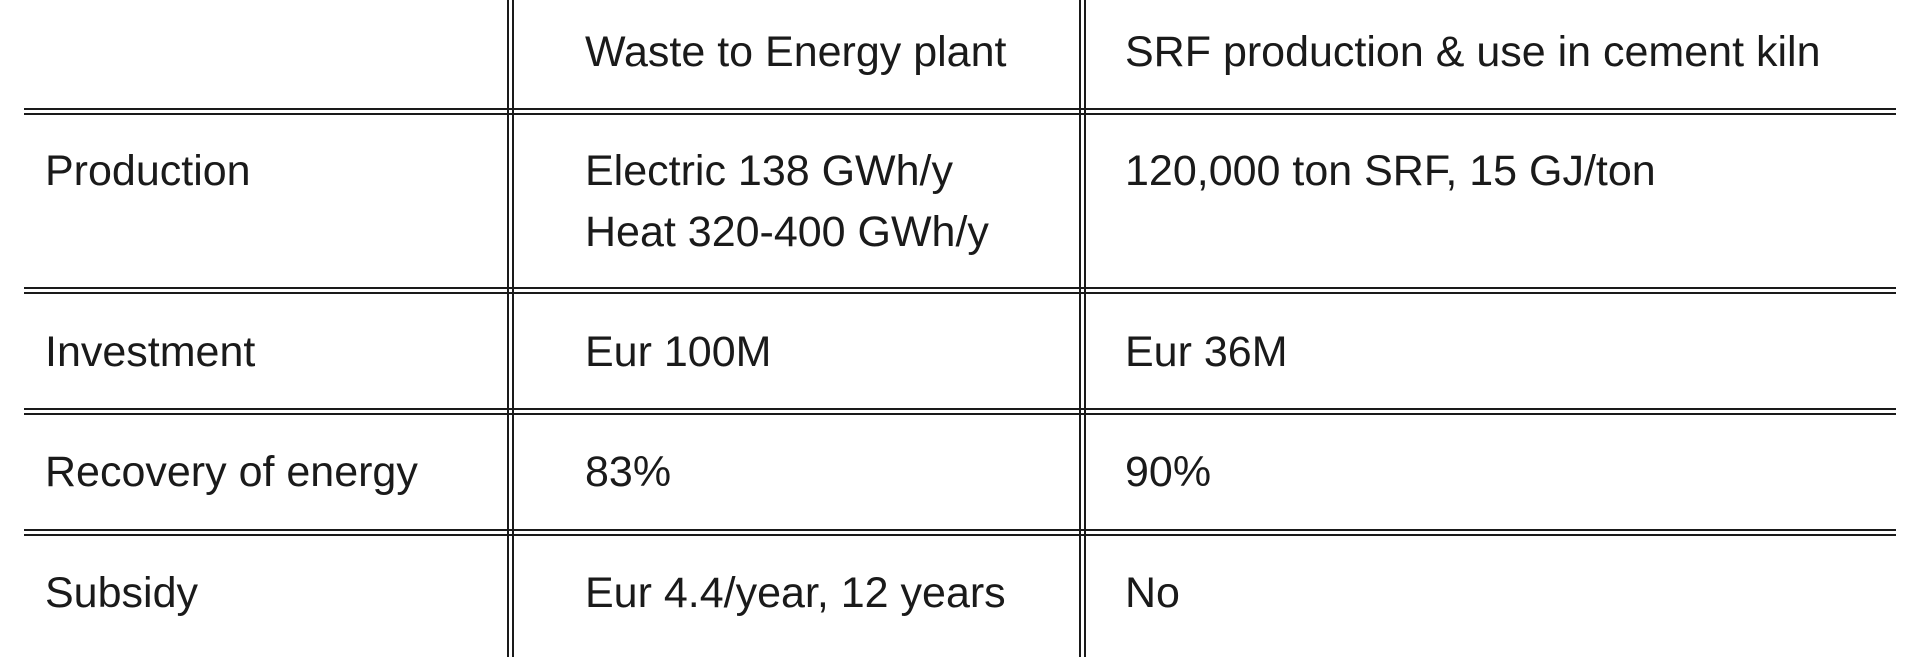 This screenshot has width=1920, height=657. What do you see at coordinates (678, 352) in the screenshot?
I see `investment-waste-to-energy: Eur 100M` at bounding box center [678, 352].